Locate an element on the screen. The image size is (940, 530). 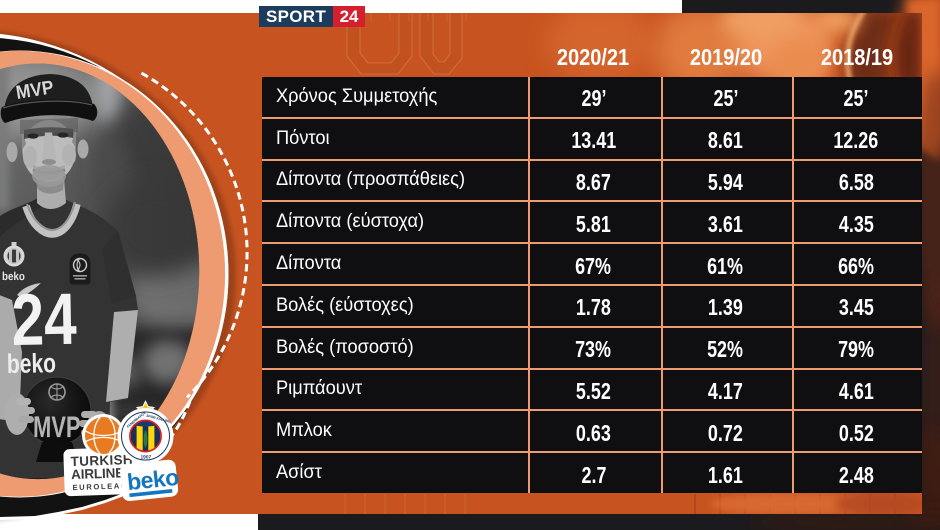
svg-text: MVP is located at coordinates (57, 427).